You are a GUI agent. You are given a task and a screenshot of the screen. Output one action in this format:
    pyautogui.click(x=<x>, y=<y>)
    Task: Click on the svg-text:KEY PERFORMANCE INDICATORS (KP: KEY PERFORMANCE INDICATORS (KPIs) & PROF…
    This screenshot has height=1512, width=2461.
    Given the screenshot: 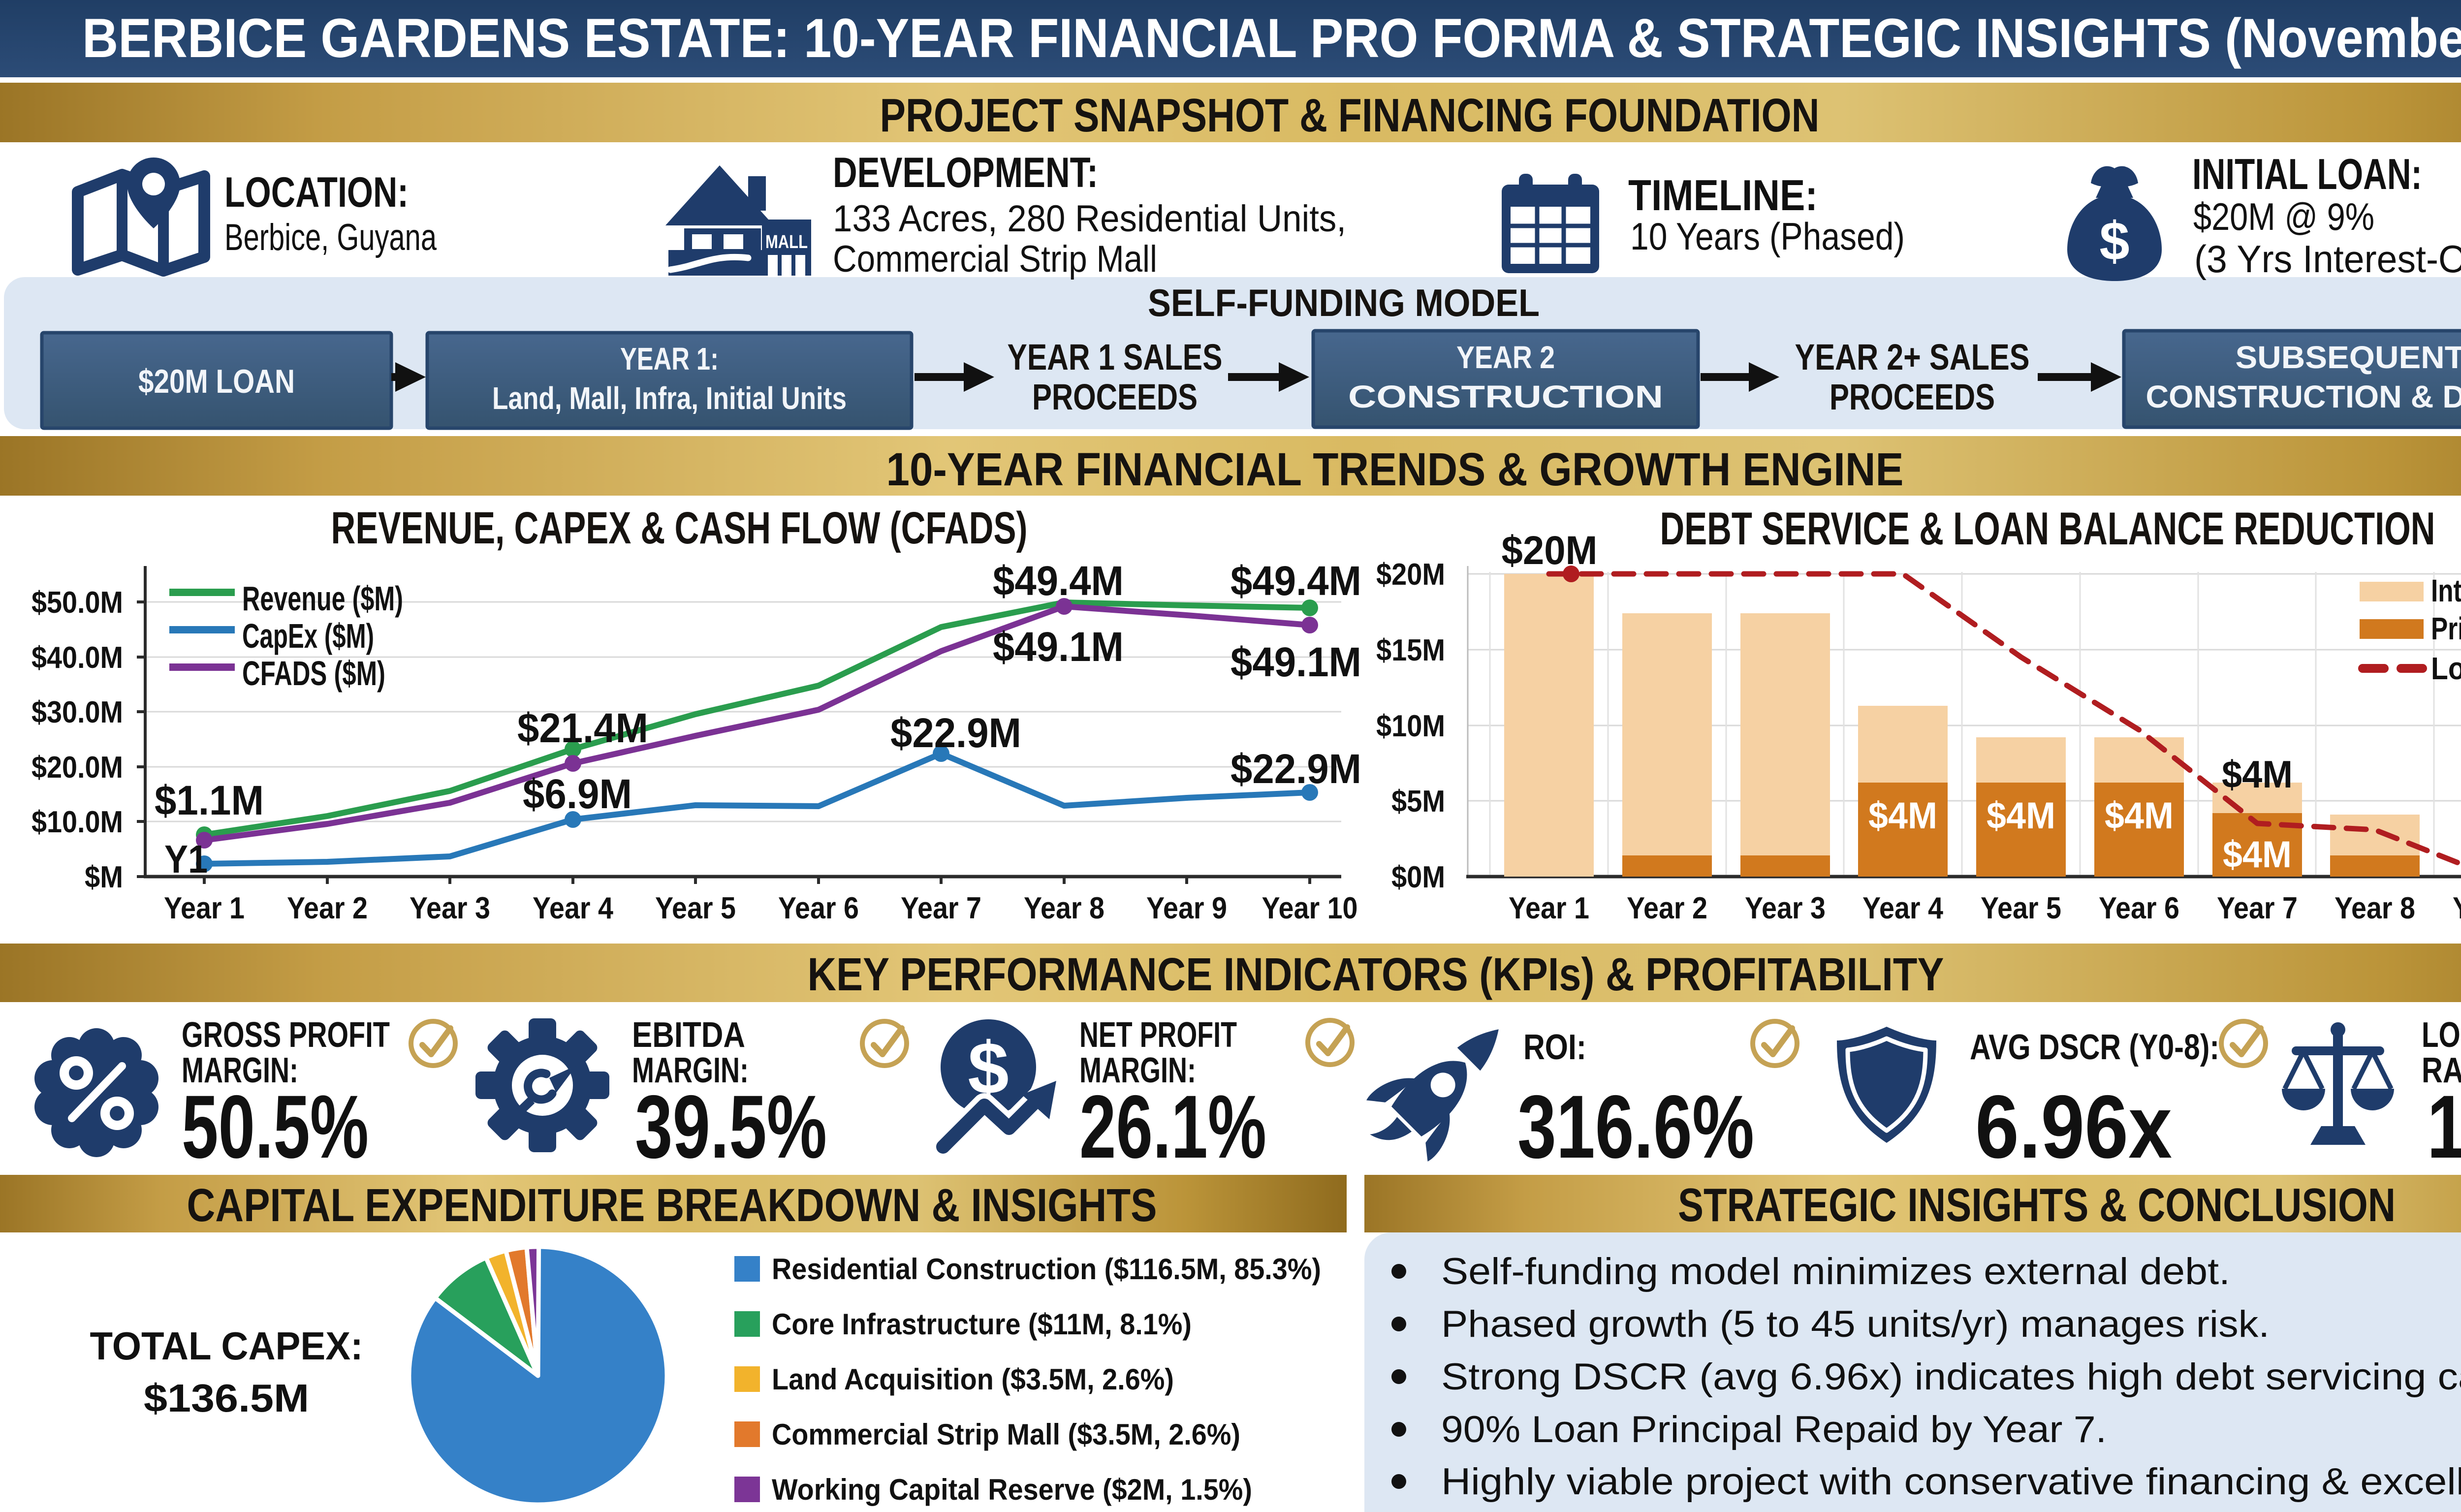 What is the action you would take?
    pyautogui.click(x=1376, y=974)
    